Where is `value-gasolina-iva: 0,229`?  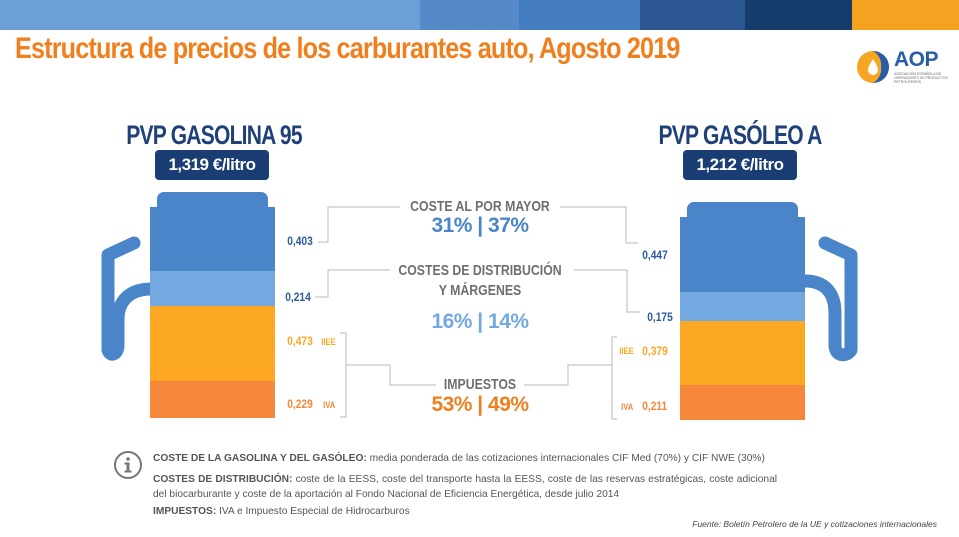
value-gasolina-iva: 0,229 is located at coordinates (300, 404).